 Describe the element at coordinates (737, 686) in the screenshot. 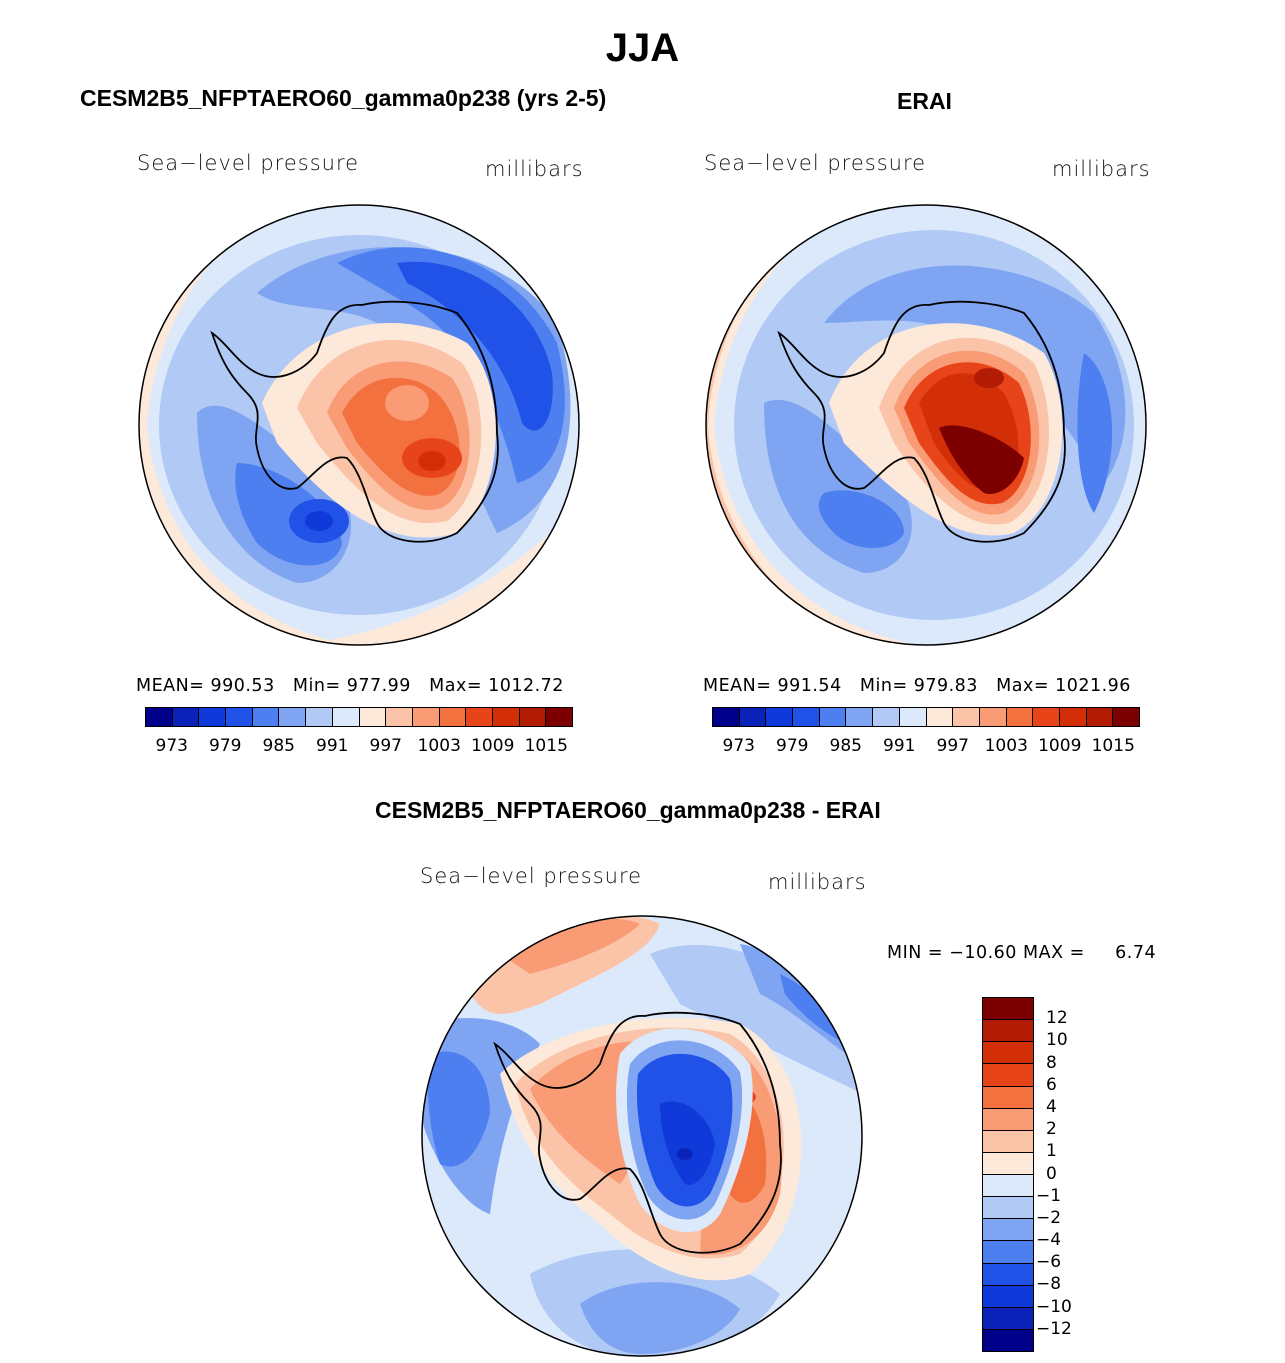

I see `obs-mean-label: MEAN=` at that location.